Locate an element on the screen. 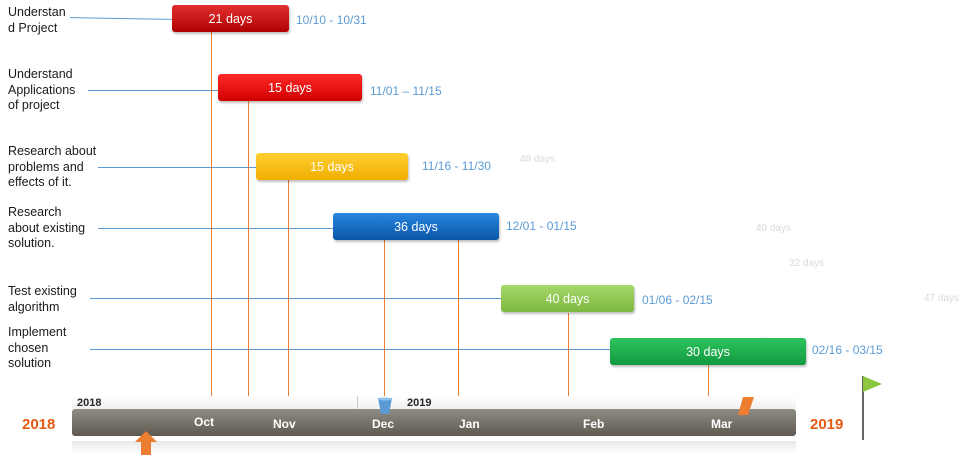 This screenshot has height=473, width=968. year-label-start-small: 2018 is located at coordinates (89, 403).